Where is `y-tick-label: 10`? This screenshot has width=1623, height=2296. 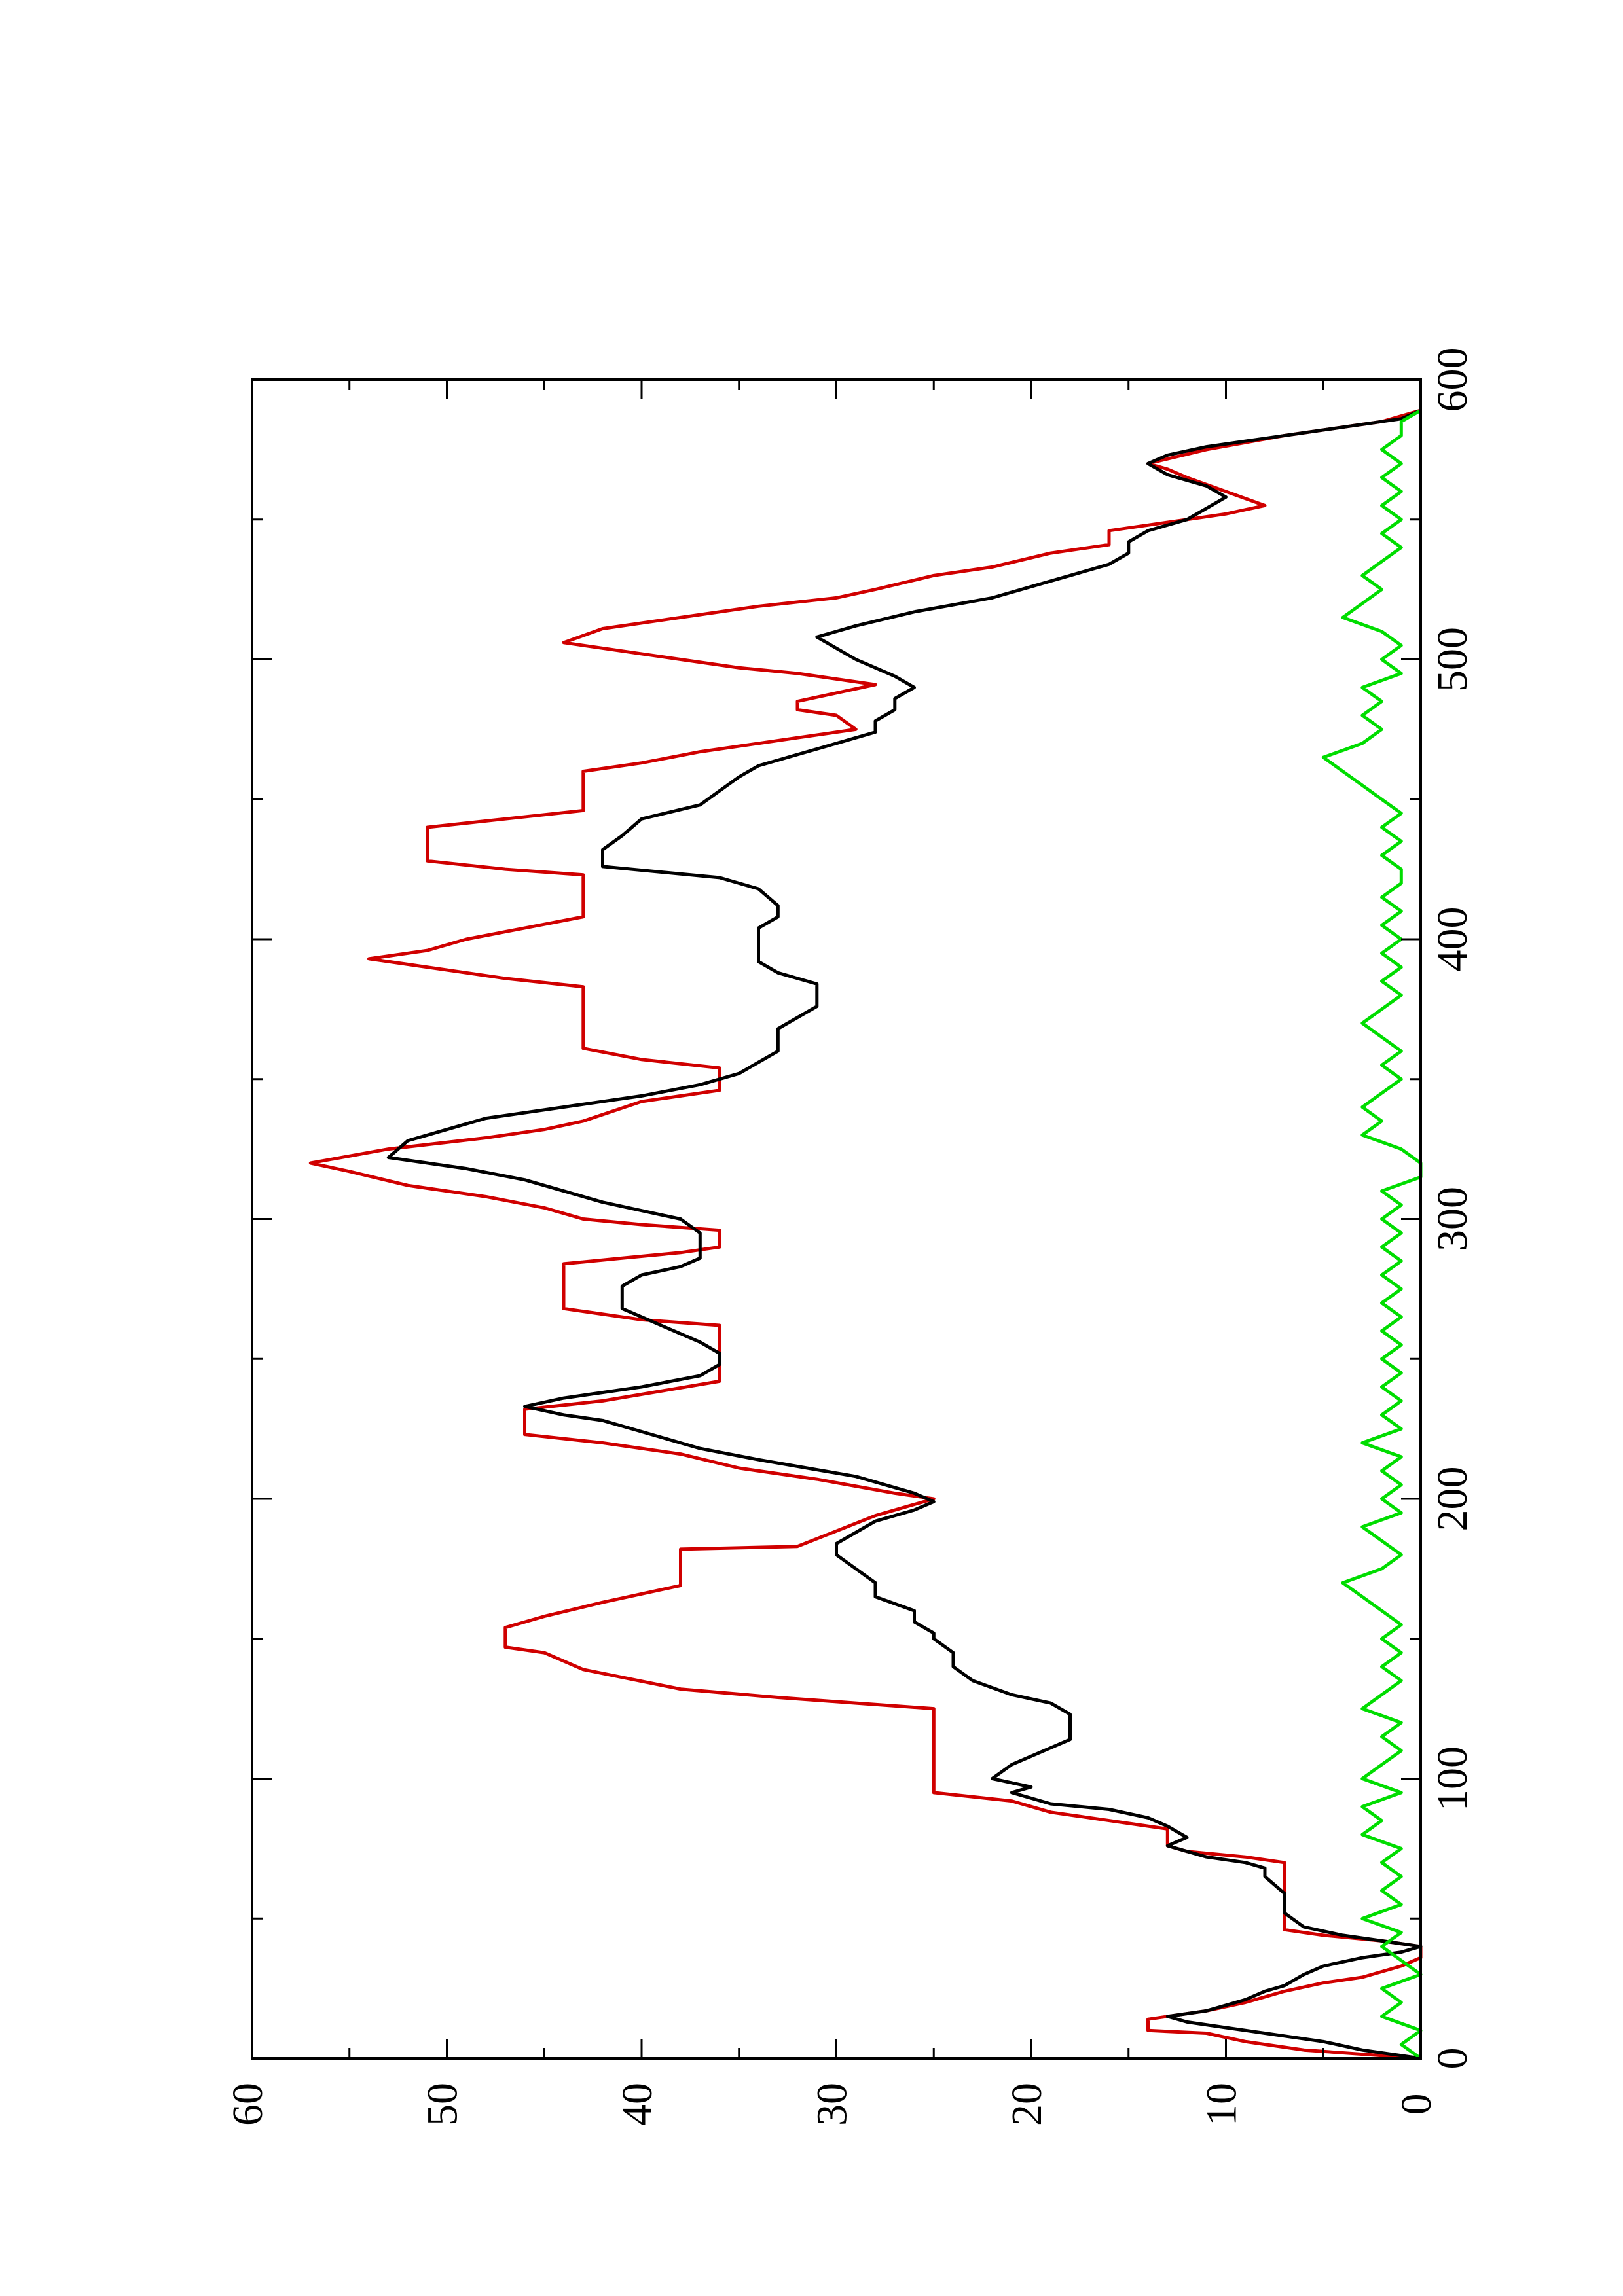
y-tick-label: 10 is located at coordinates (1222, 2104).